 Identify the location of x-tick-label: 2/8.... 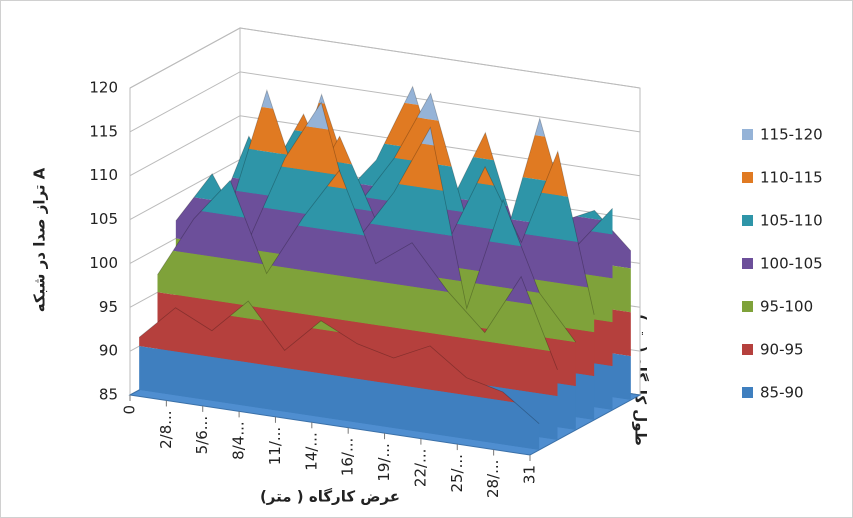
(166, 429).